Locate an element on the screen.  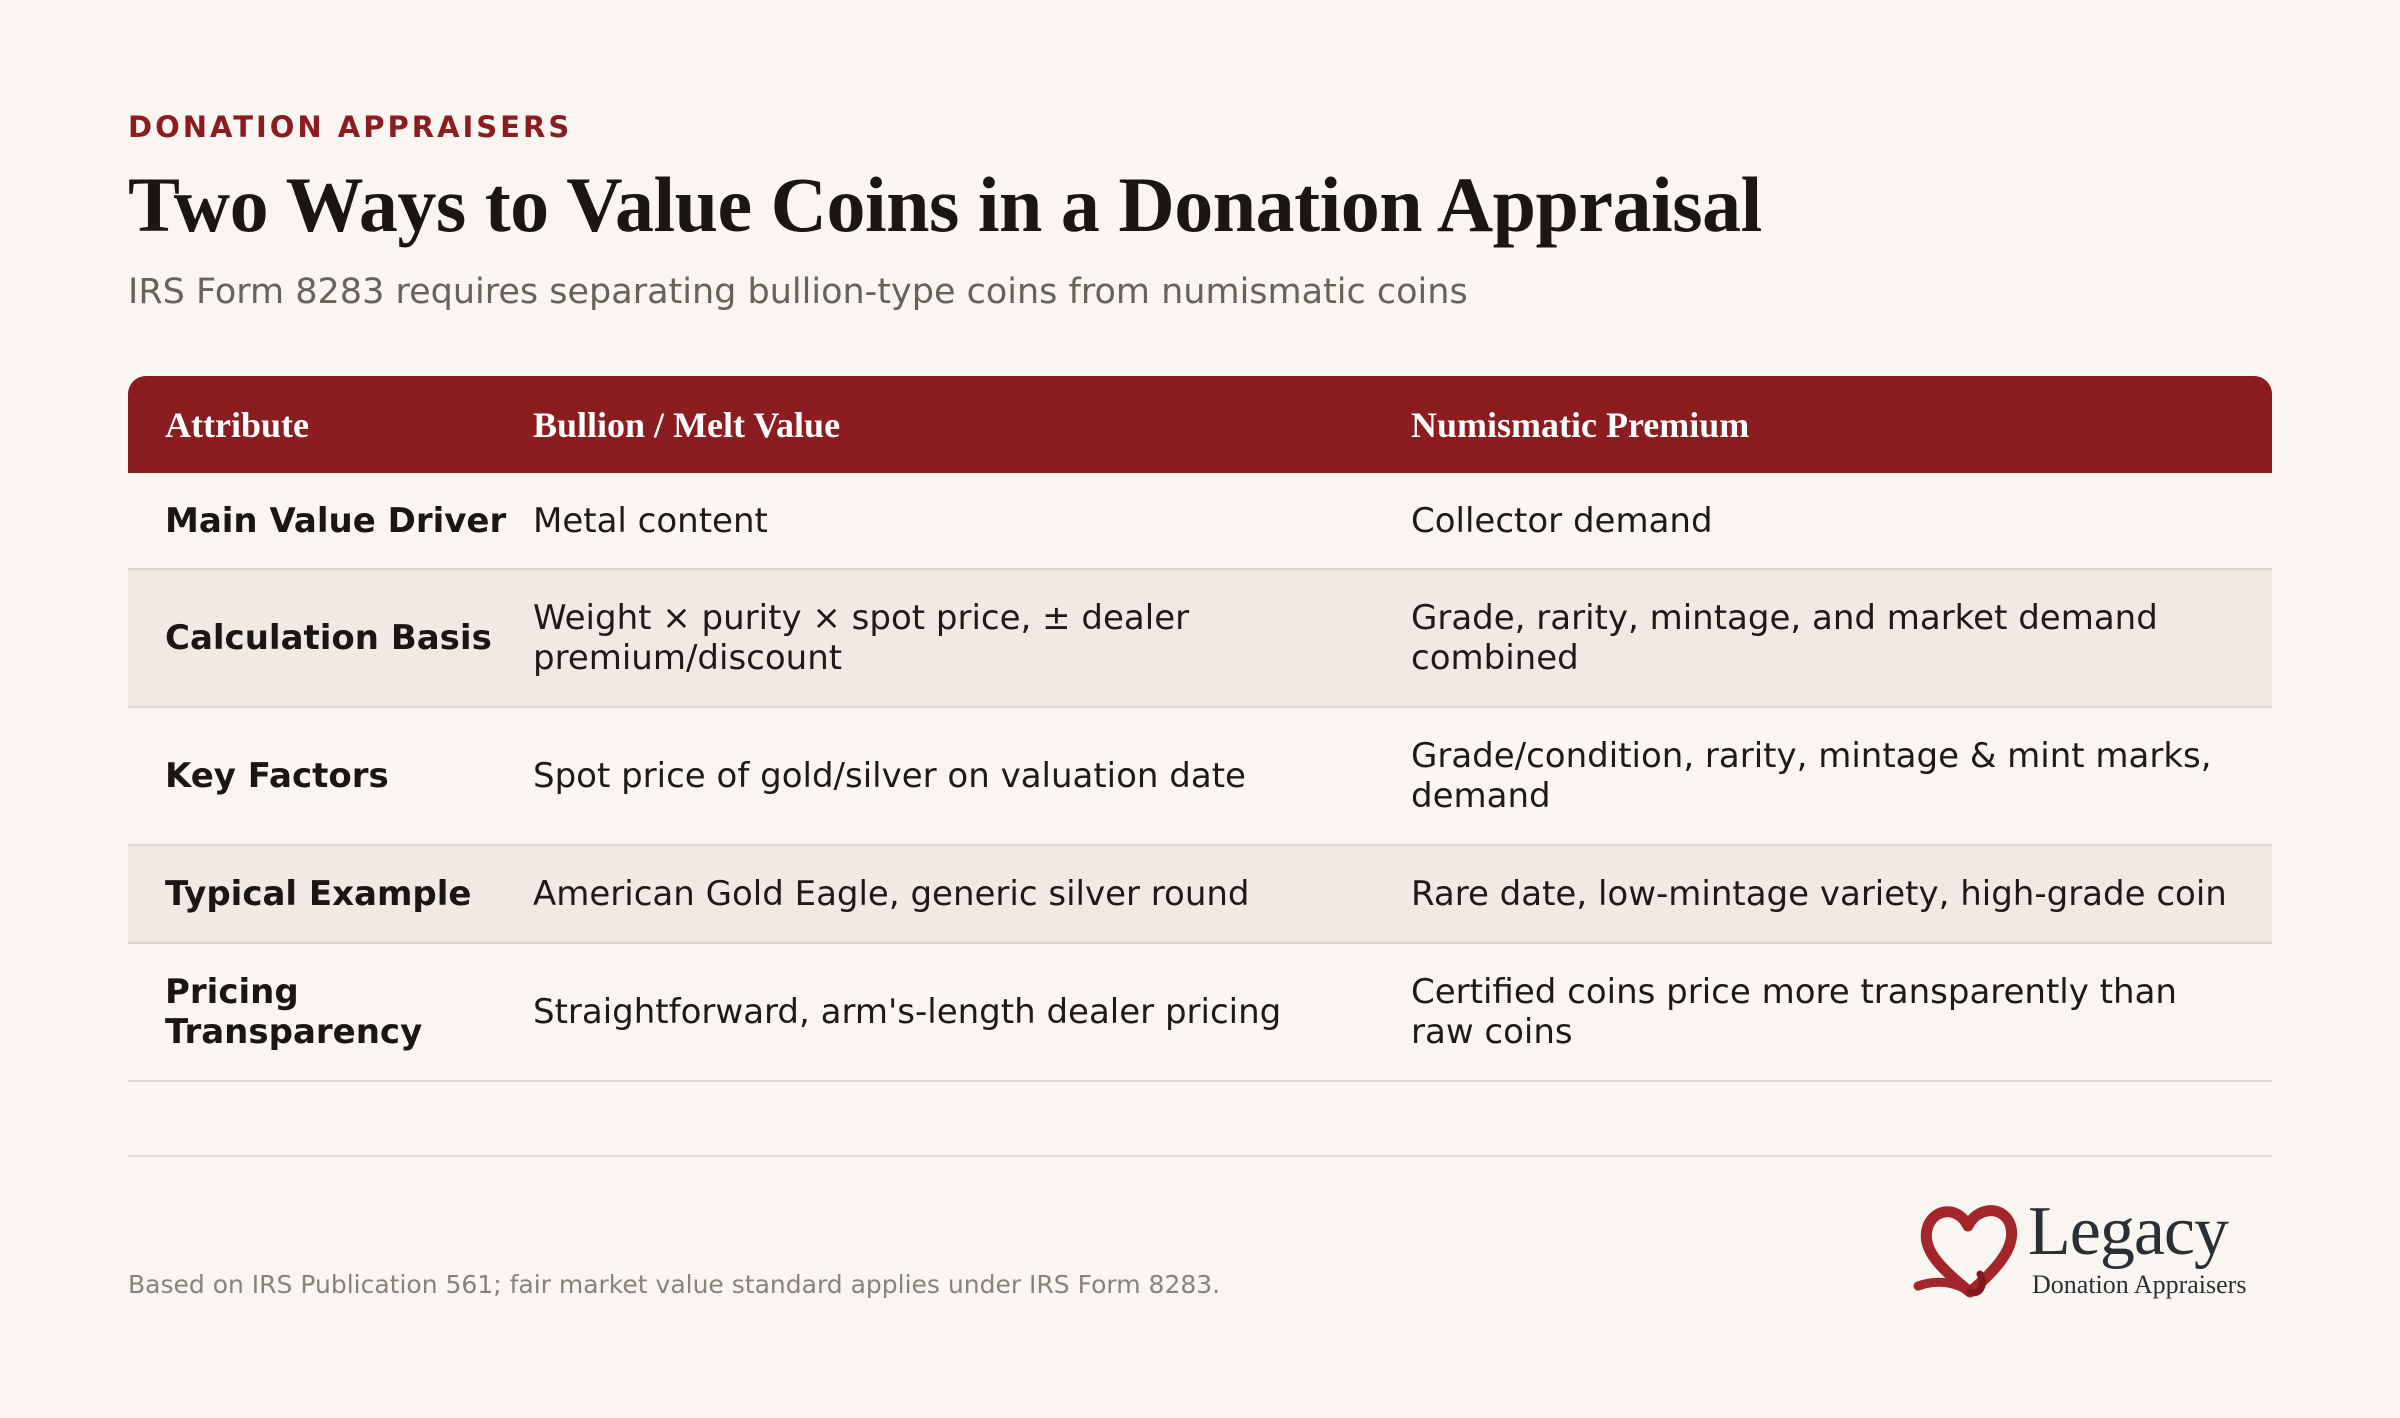
row-numismatic-value: Collector demand is located at coordinates (1562, 520).